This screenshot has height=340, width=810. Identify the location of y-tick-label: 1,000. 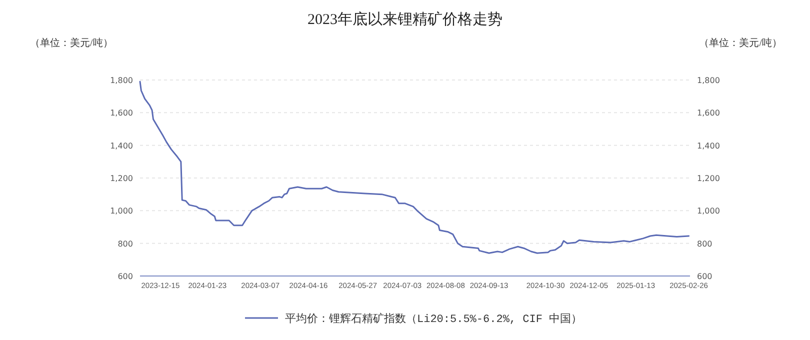
(121, 211).